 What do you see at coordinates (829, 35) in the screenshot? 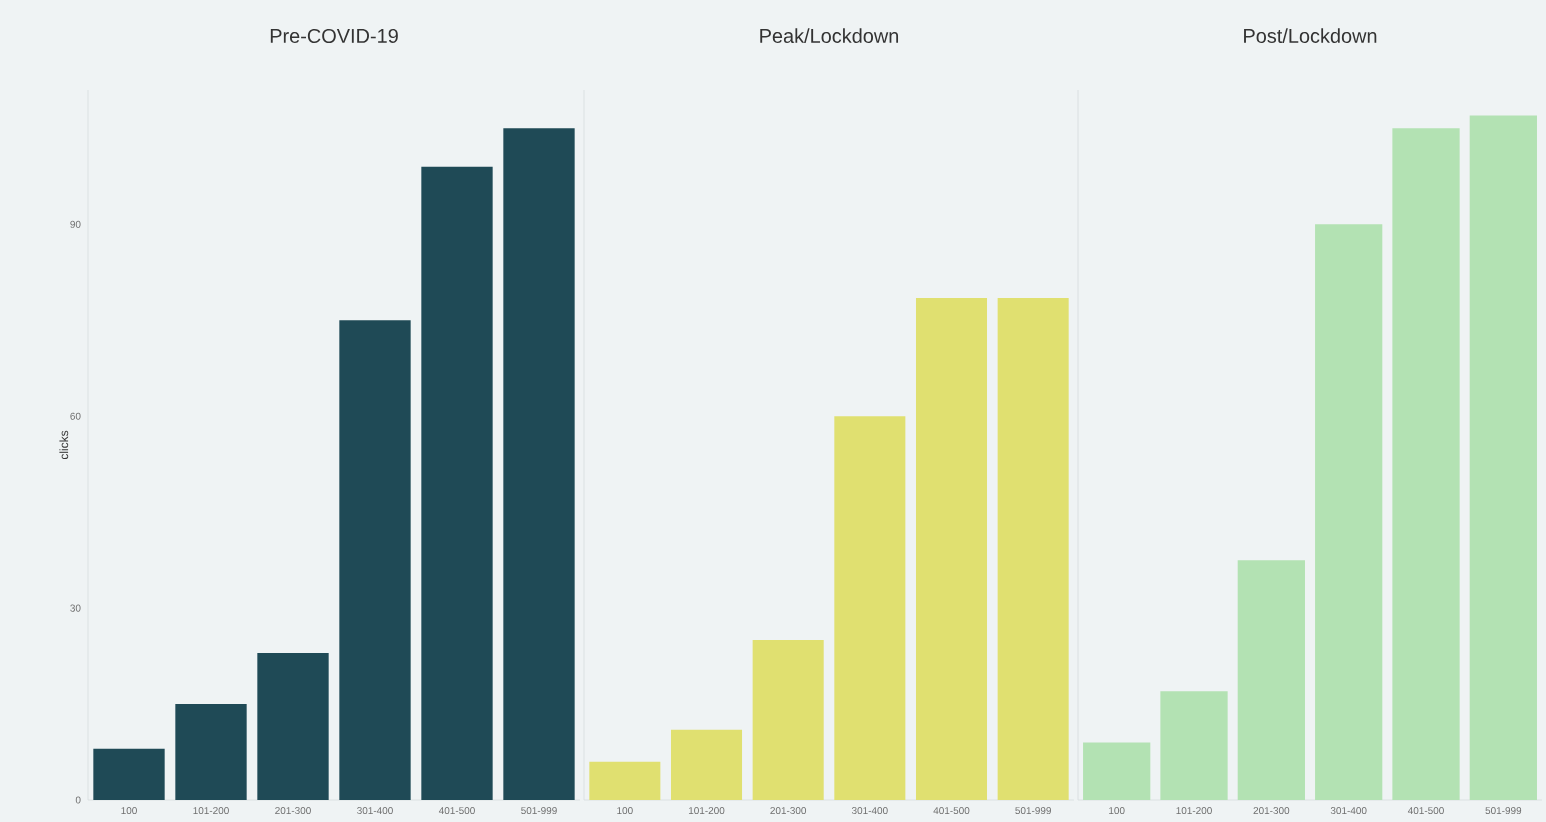
I see `chart-title: Peak/Lockdown` at bounding box center [829, 35].